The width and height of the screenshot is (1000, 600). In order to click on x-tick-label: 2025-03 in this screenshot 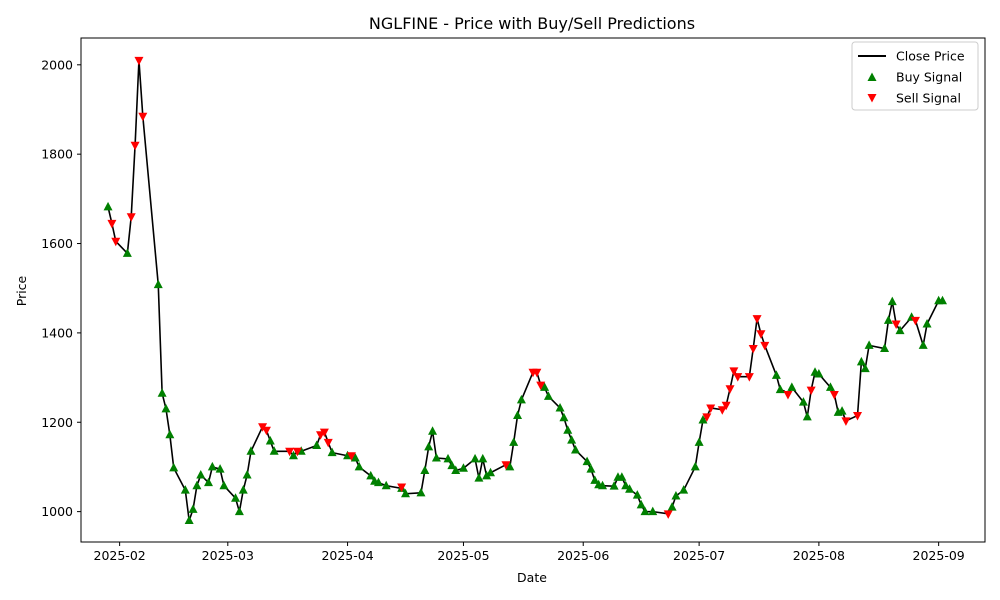, I will do `click(228, 555)`.